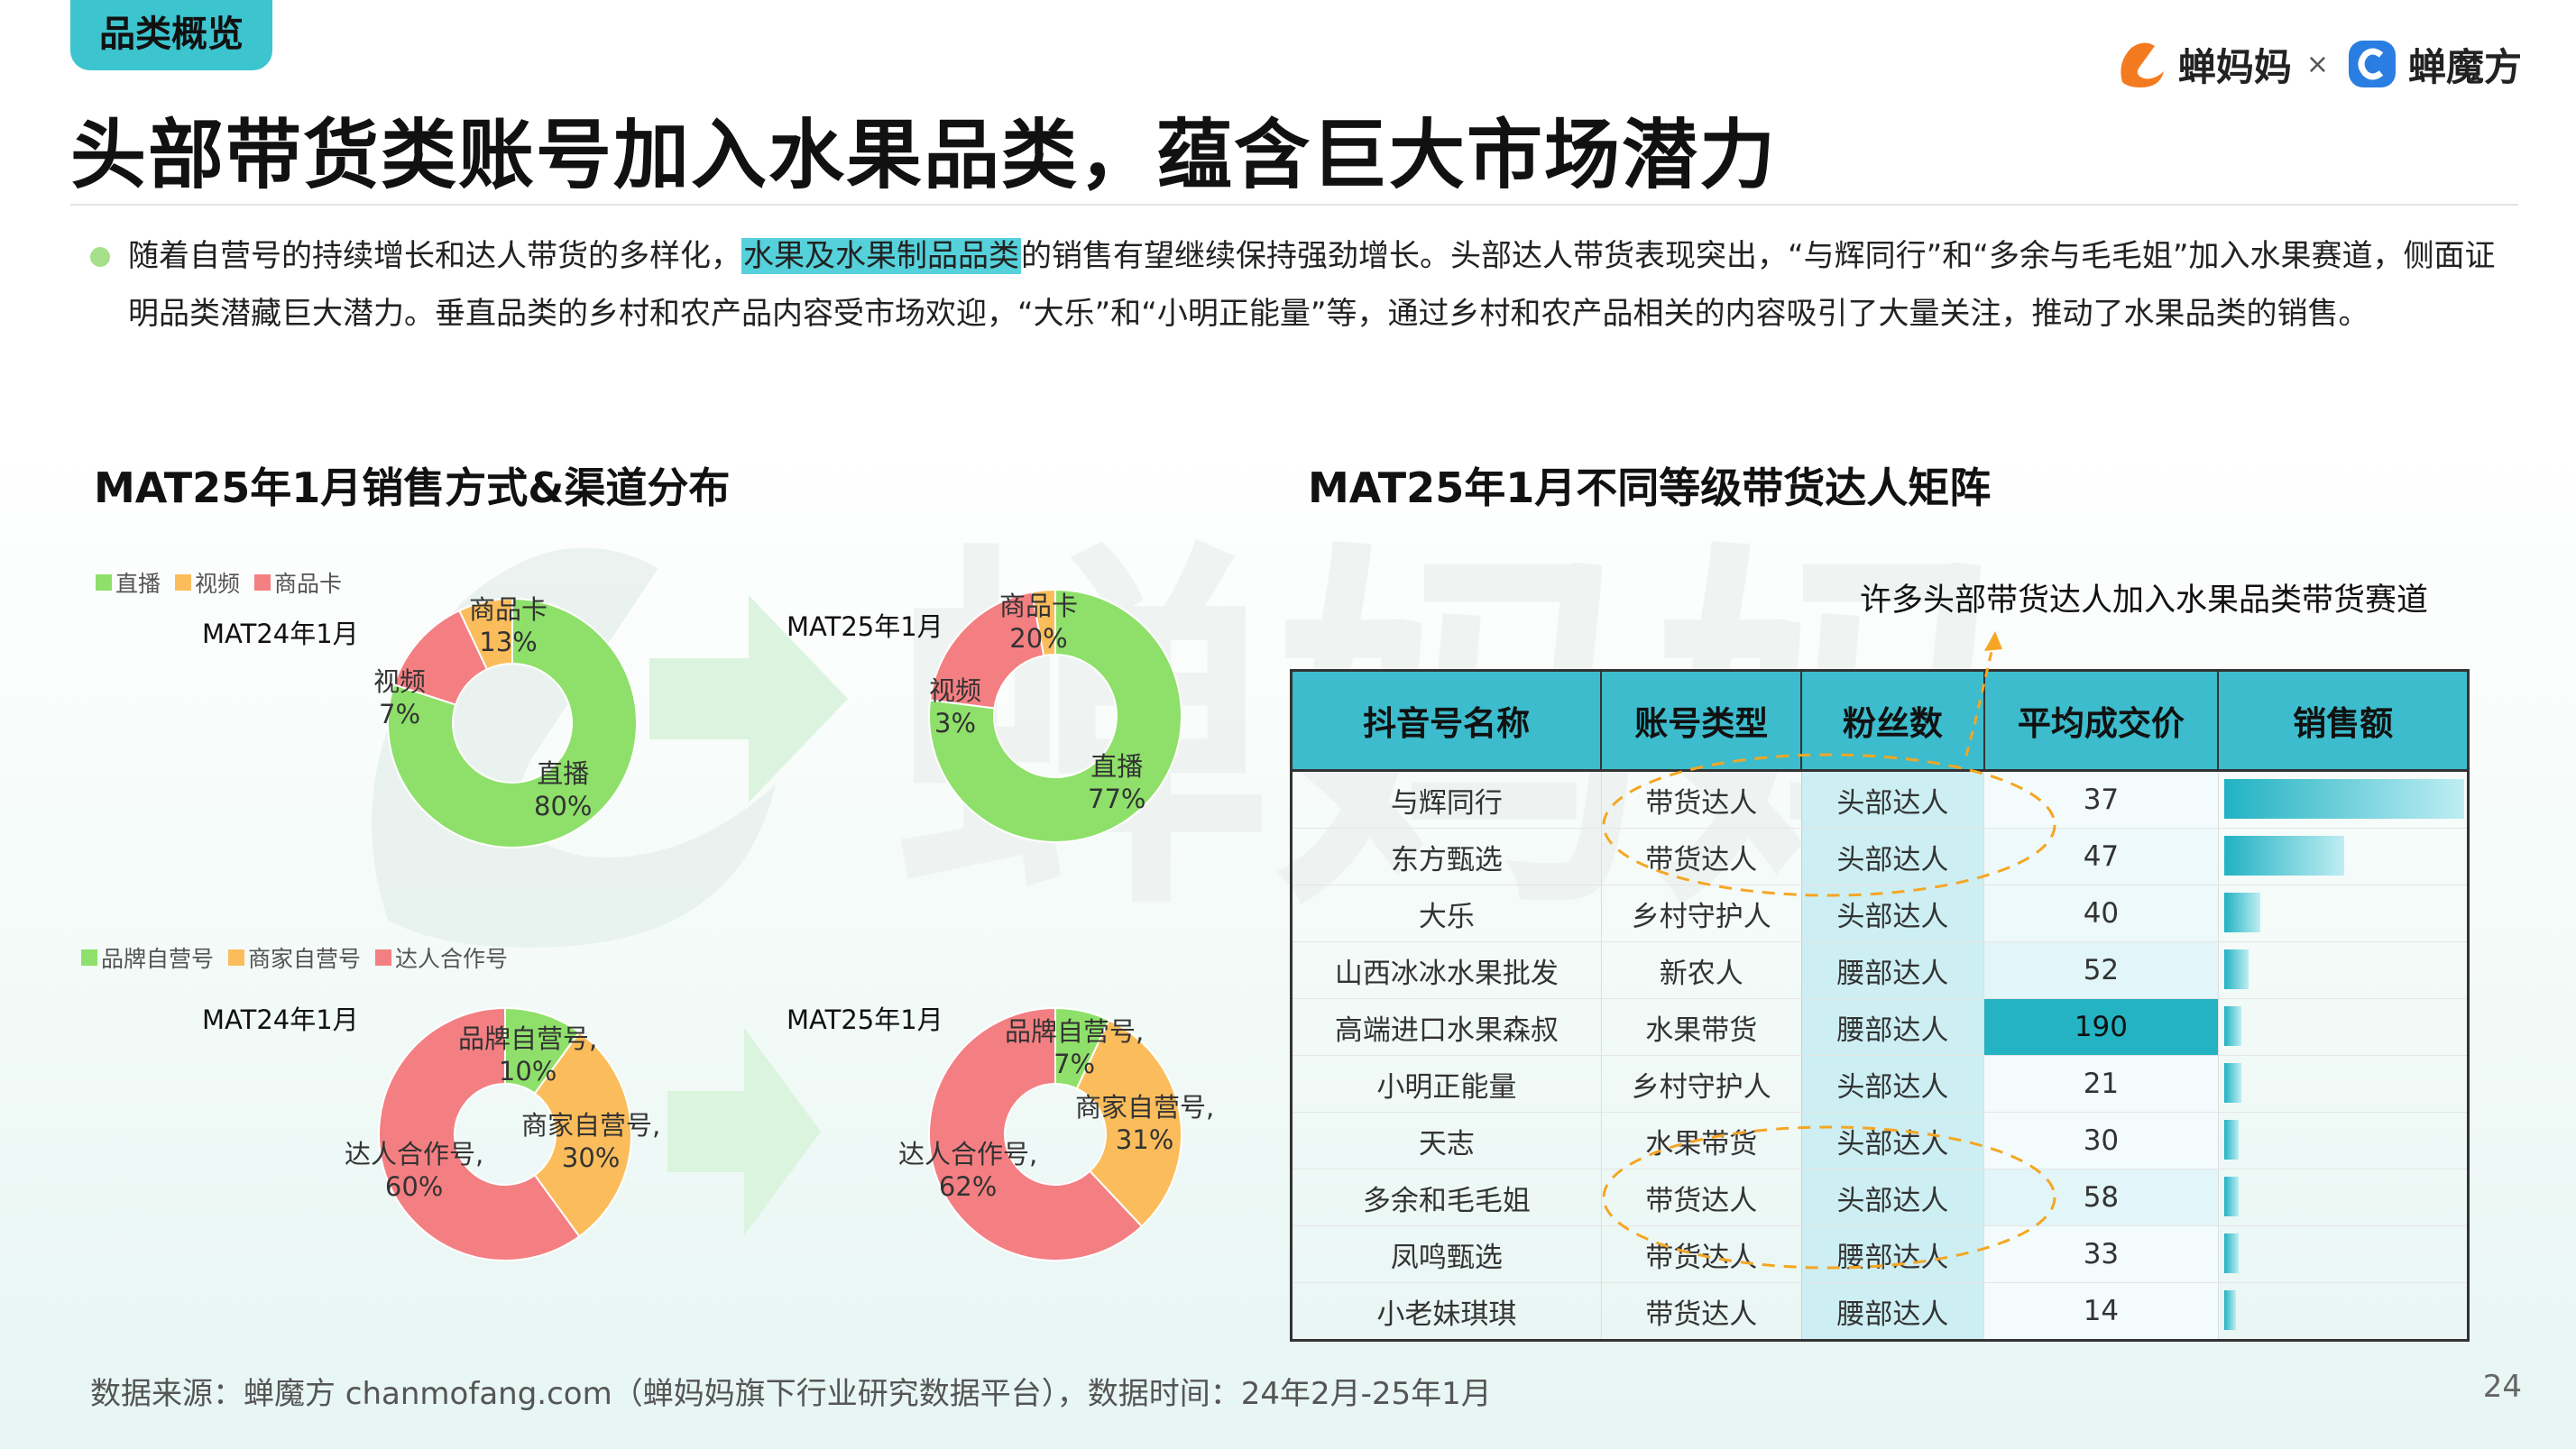 The width and height of the screenshot is (2576, 1449). Describe the element at coordinates (528, 1055) in the screenshot. I see `slice-label: 品牌自营号, 10%` at that location.